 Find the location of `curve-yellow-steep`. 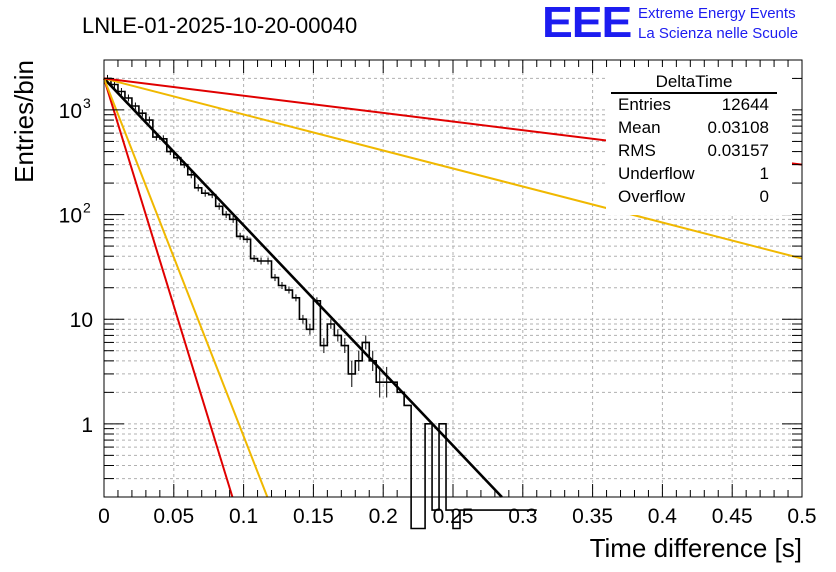

curve-yellow-steep is located at coordinates (186, 288).